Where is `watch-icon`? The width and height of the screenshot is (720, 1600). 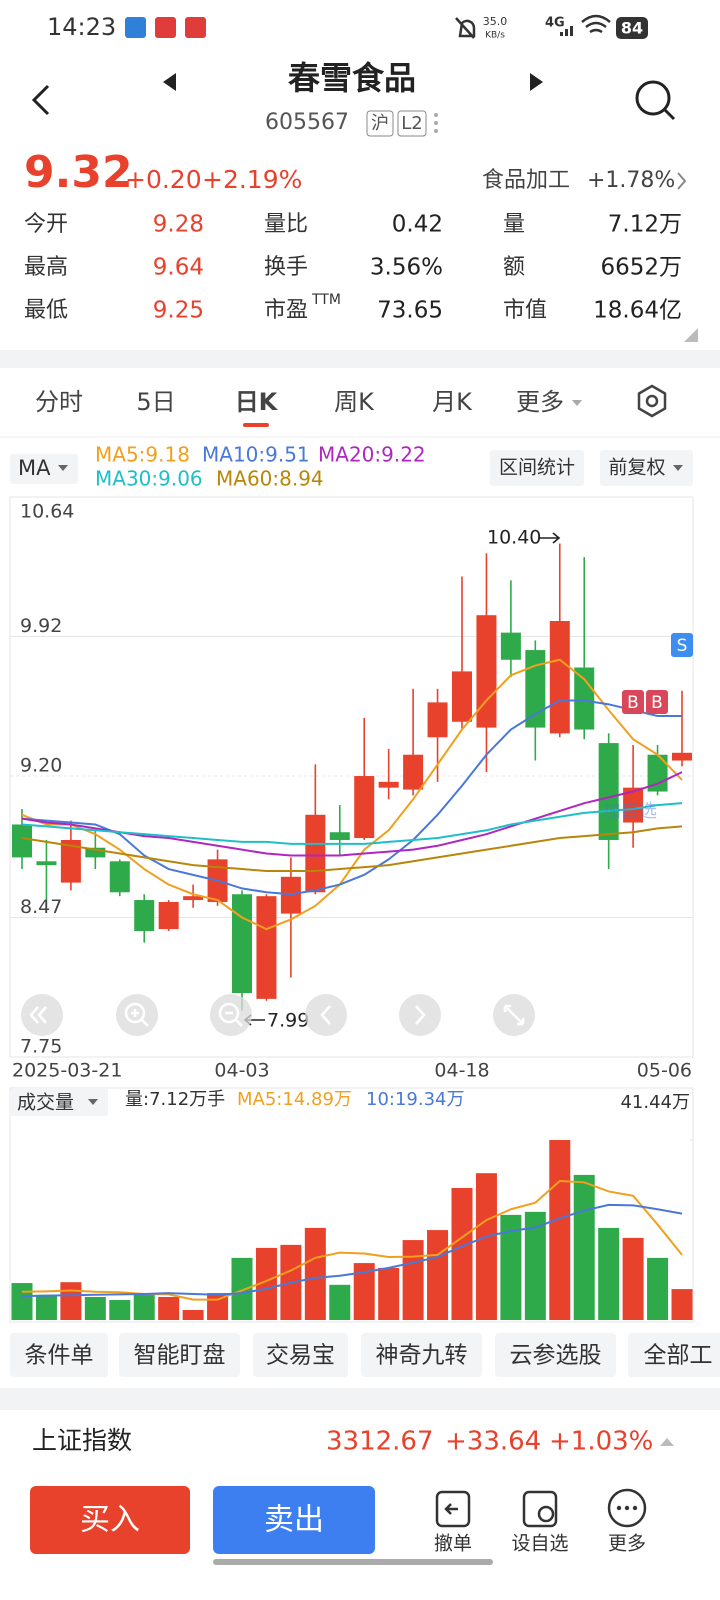
watch-icon is located at coordinates (540, 1509).